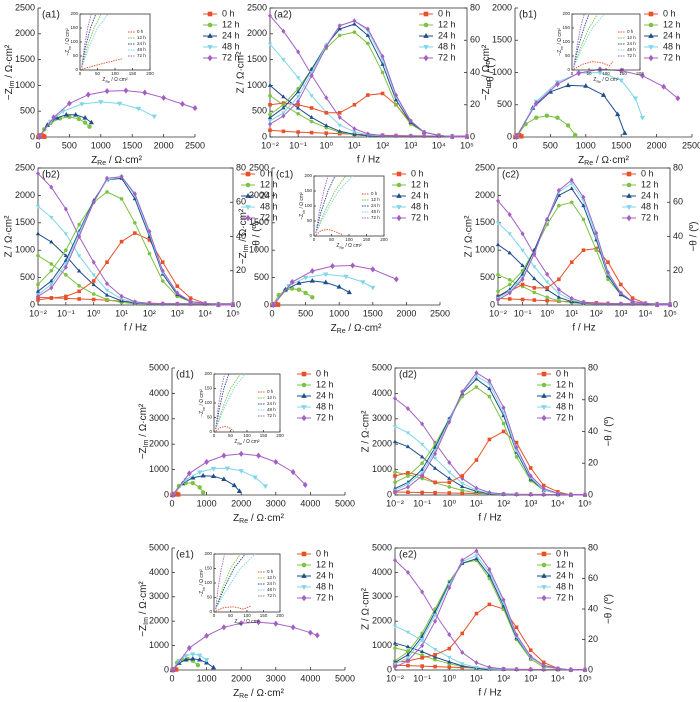 The height and width of the screenshot is (702, 700). What do you see at coordinates (650, 206) in the screenshot?
I see `legend-label: 48 h` at bounding box center [650, 206].